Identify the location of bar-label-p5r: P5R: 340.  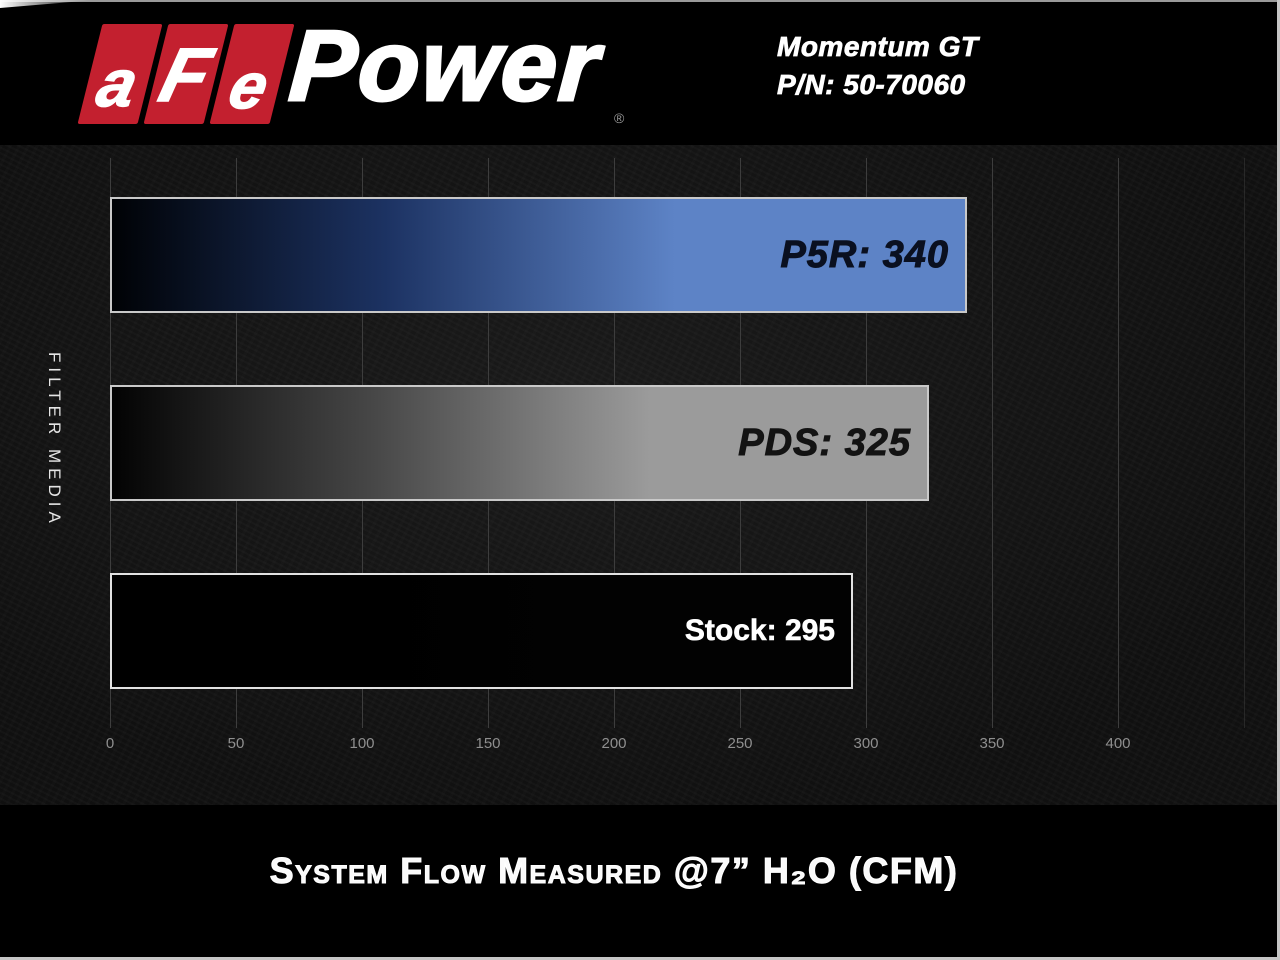
(864, 254).